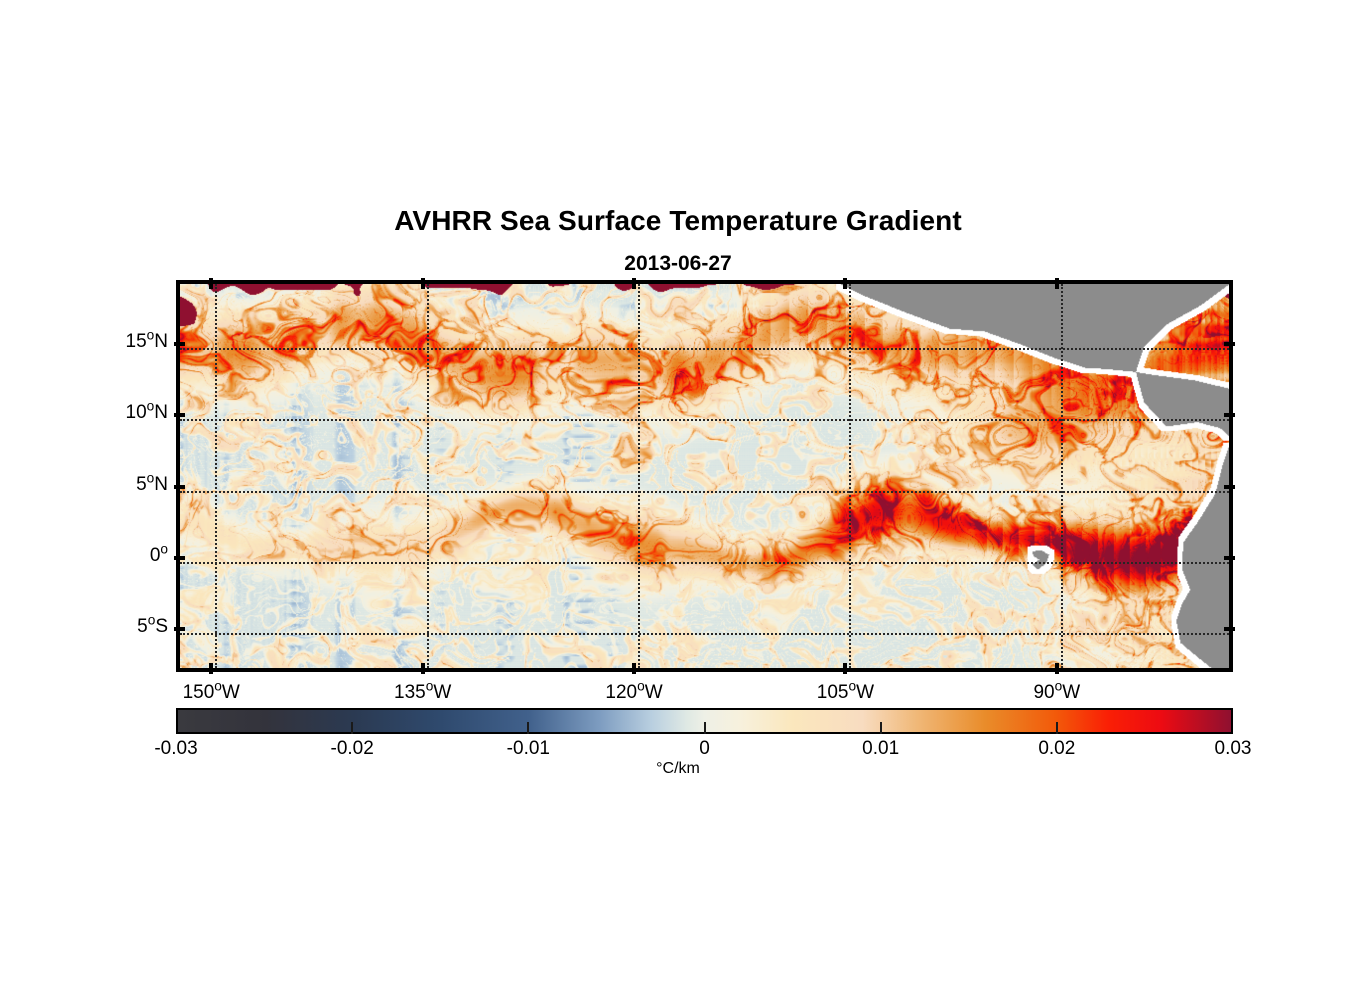  What do you see at coordinates (146, 340) in the screenshot?
I see `y-tick-label: 15oN` at bounding box center [146, 340].